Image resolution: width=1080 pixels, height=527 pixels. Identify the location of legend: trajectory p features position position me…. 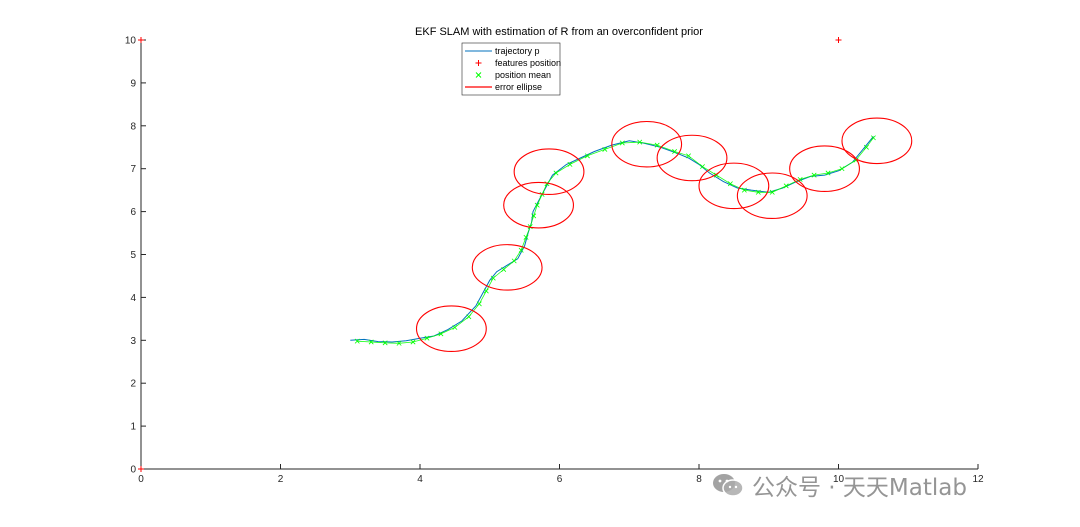
(511, 69).